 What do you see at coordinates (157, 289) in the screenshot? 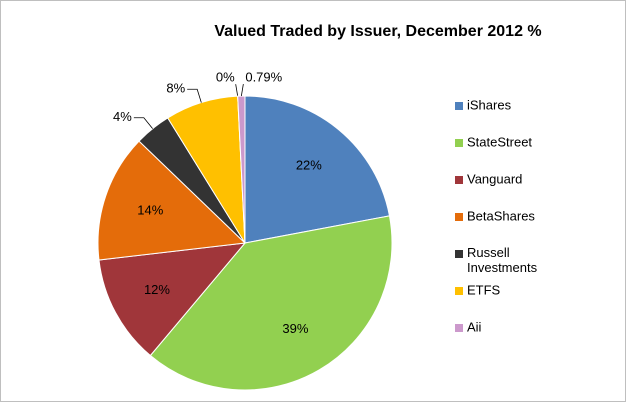
I see `data-label: 12%` at bounding box center [157, 289].